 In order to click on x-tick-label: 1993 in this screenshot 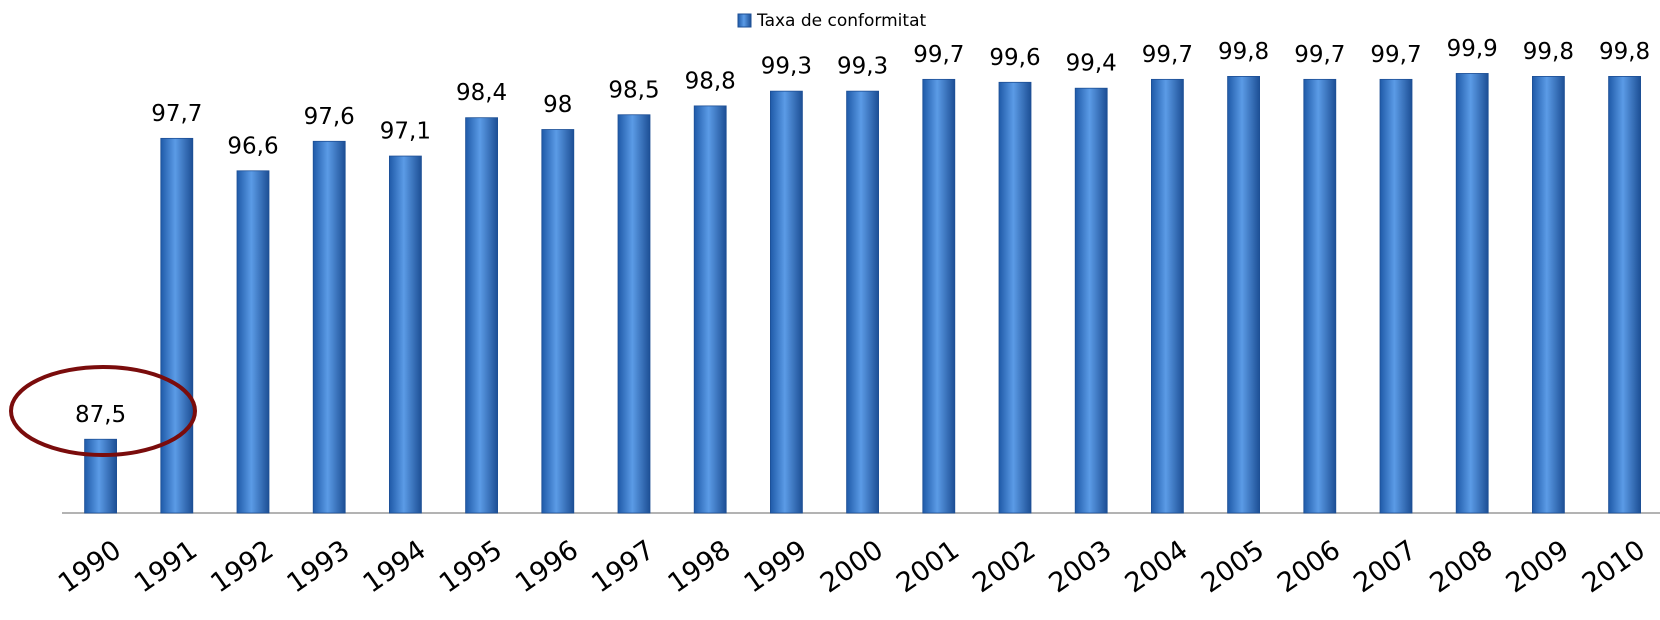, I will do `click(318, 566)`.